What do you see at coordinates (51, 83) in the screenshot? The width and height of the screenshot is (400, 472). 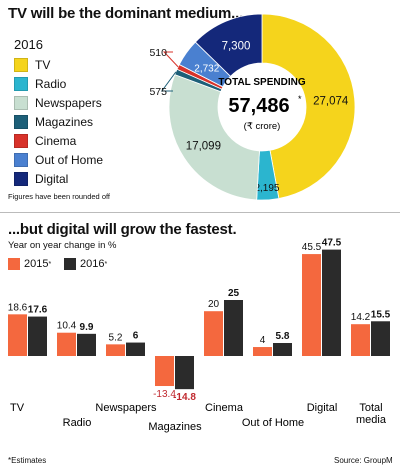 I see `legend-label-radio: Radio` at bounding box center [51, 83].